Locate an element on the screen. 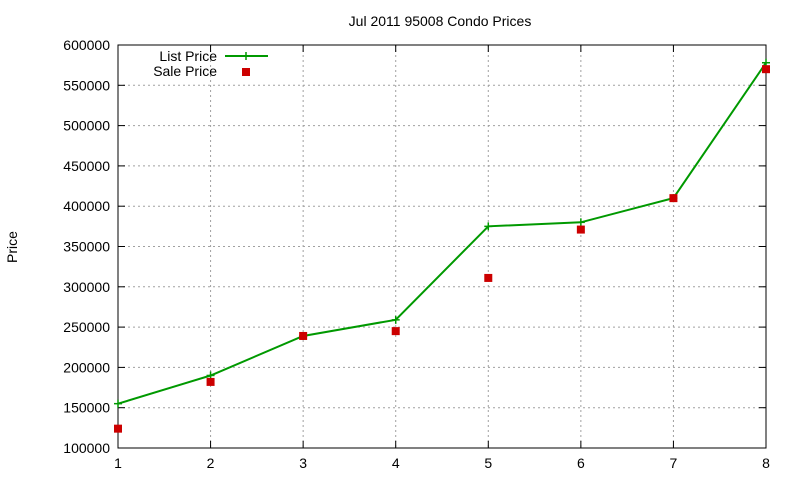  y-tick-label: 500000 is located at coordinates (86, 126).